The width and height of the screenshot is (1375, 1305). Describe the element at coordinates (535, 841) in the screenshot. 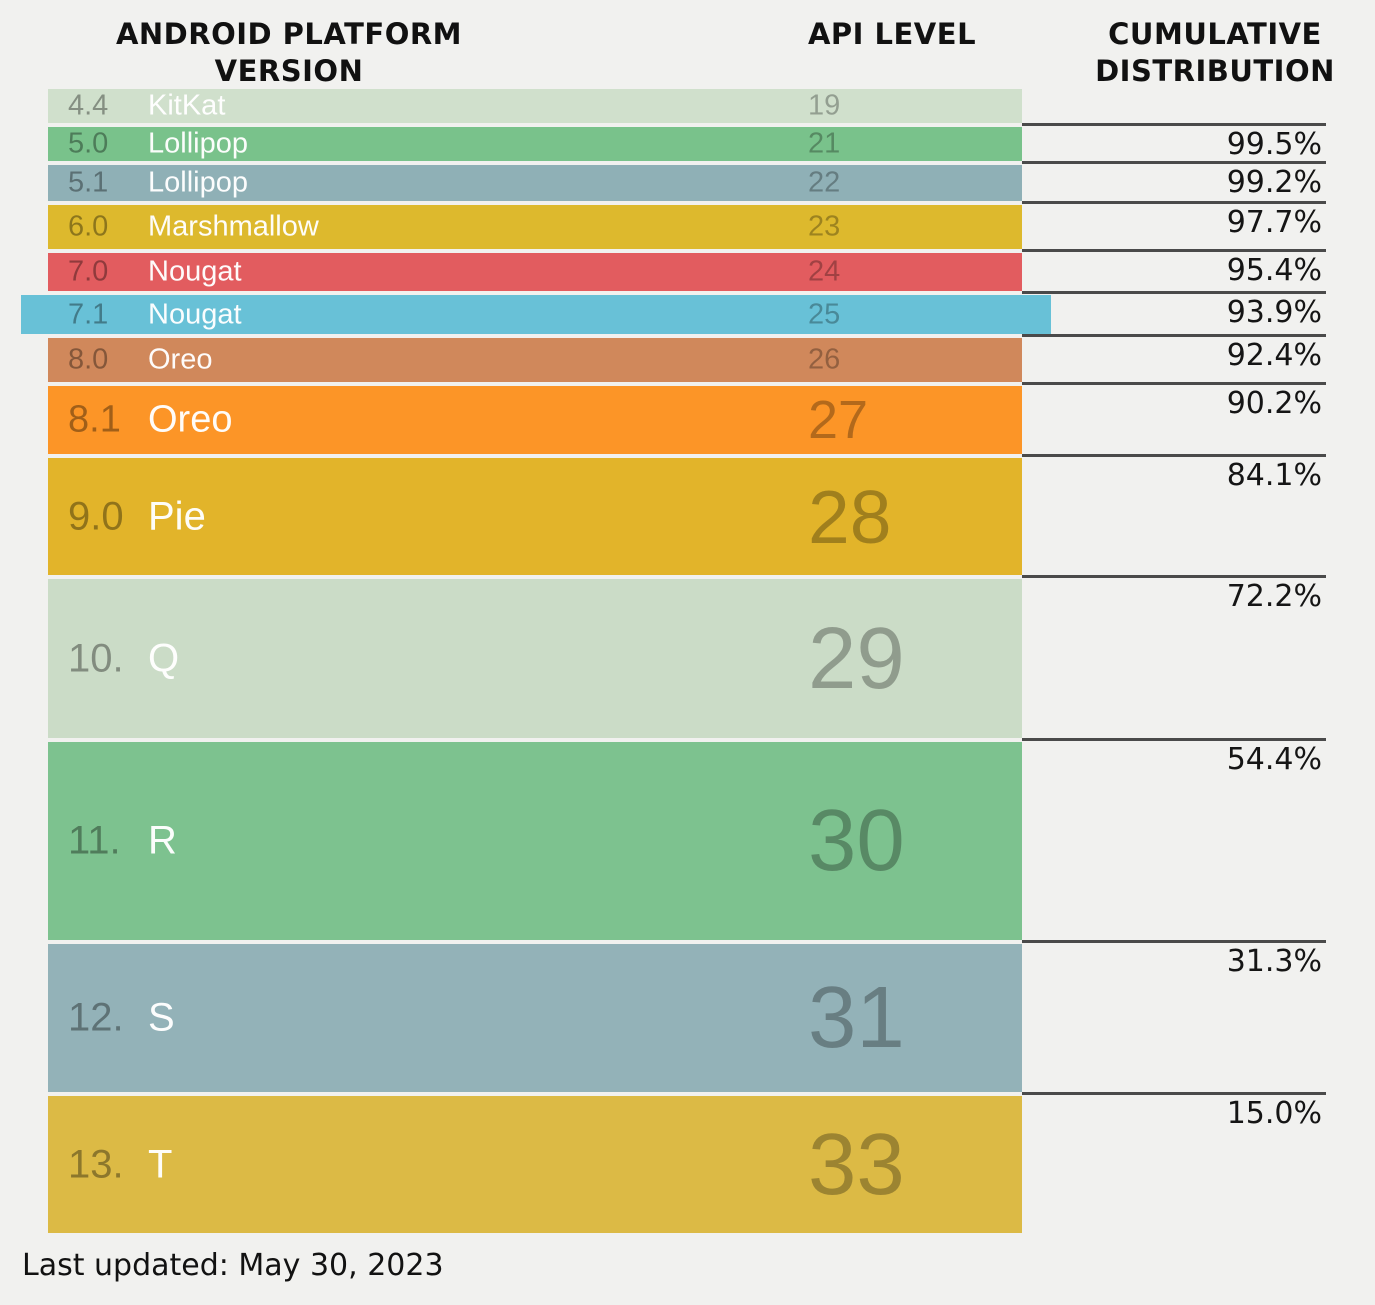

I see `platform-row-content: 11. R 30` at that location.